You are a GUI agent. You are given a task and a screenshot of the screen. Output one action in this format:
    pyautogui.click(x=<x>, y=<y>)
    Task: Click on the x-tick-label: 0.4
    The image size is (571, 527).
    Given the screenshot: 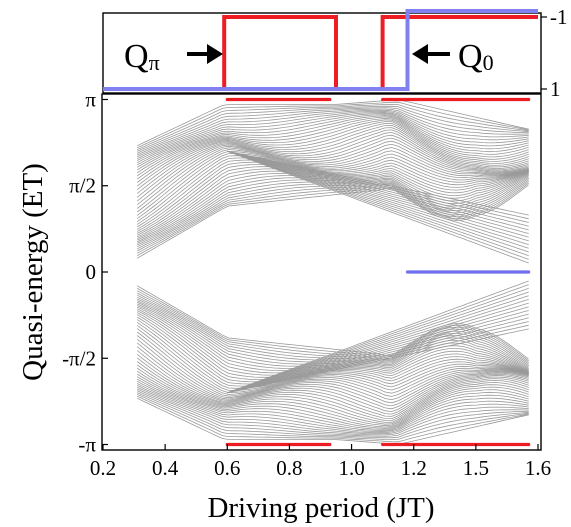 What is the action you would take?
    pyautogui.click(x=165, y=468)
    